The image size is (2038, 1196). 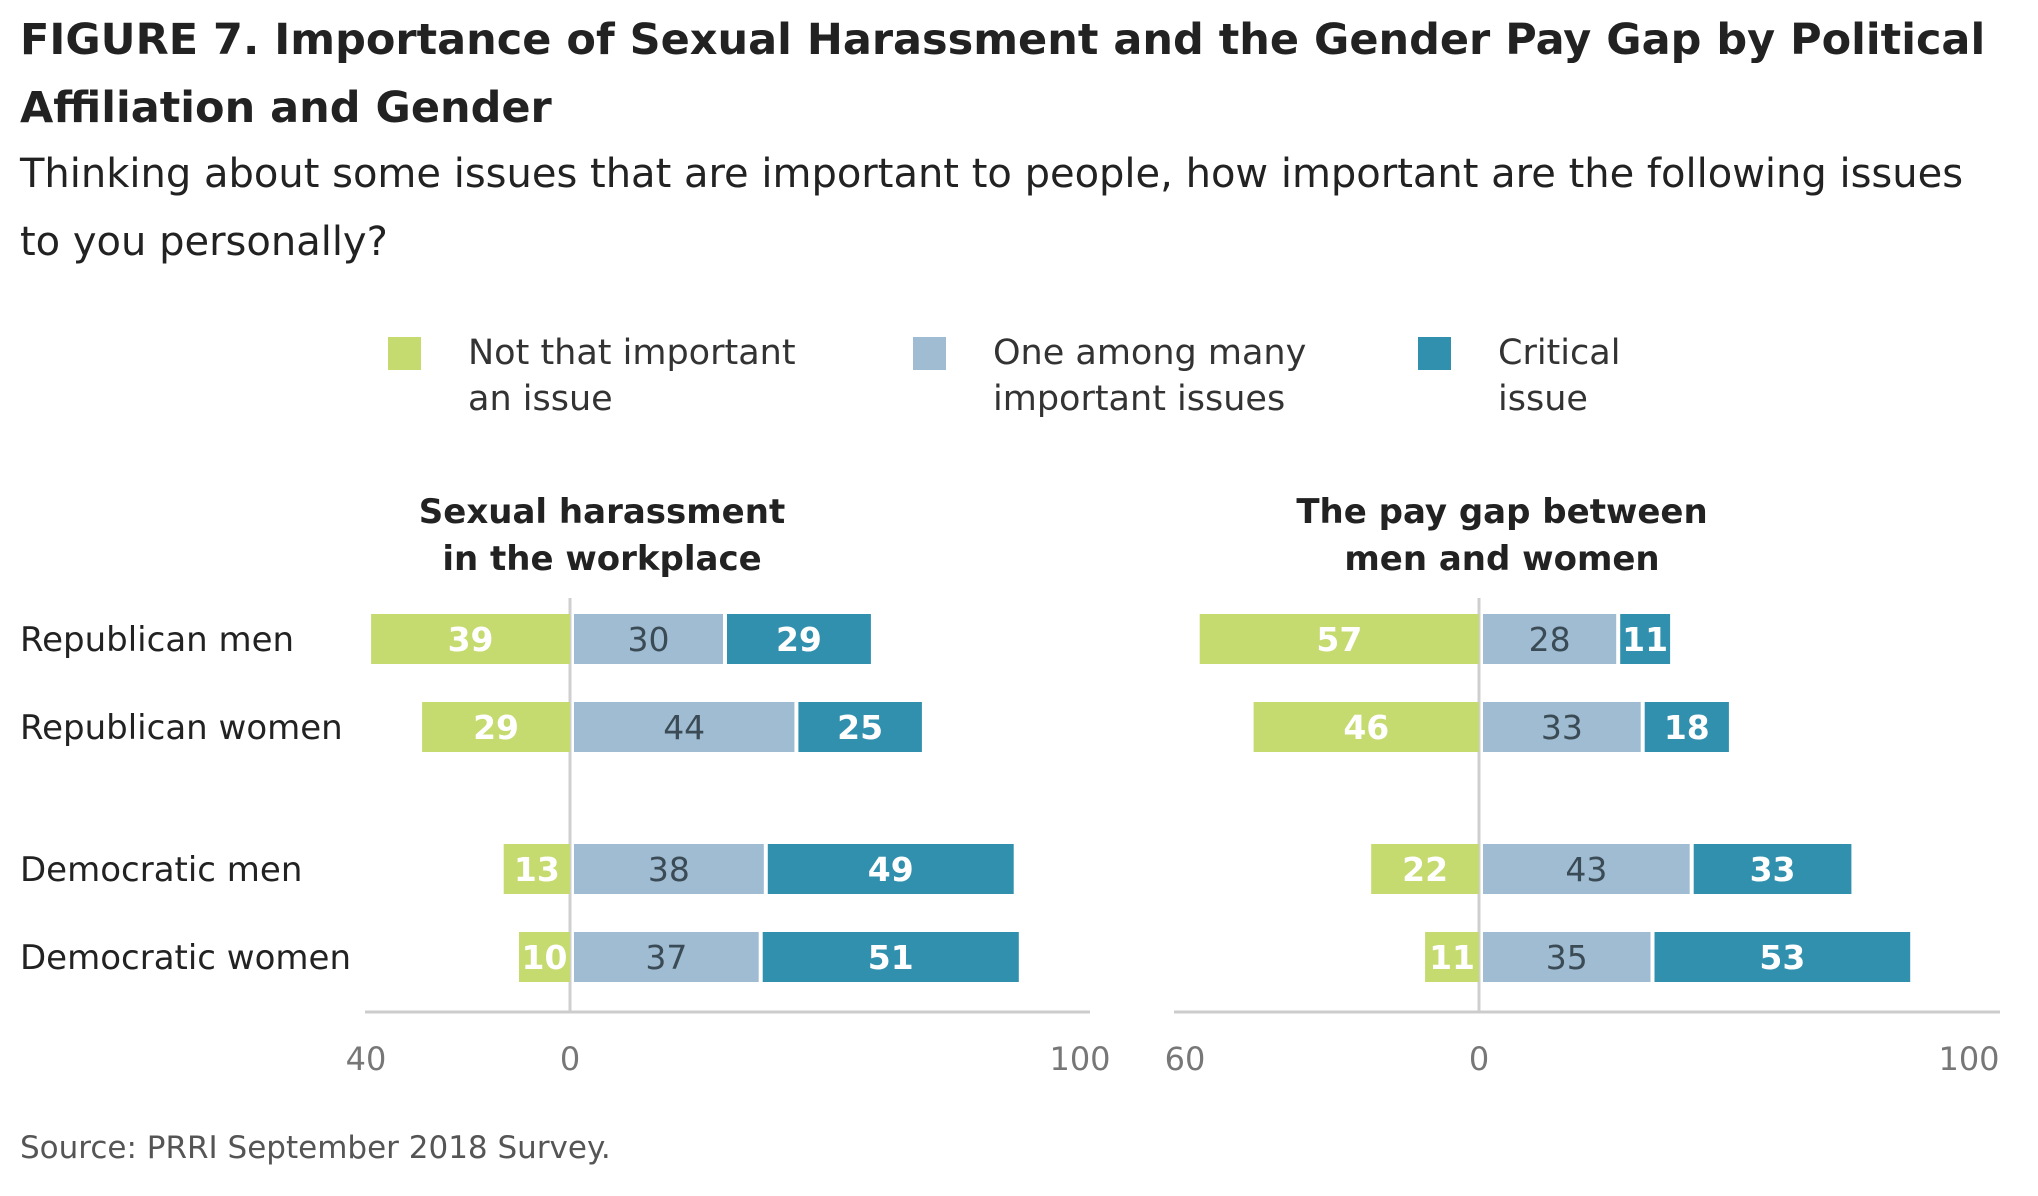 I want to click on bar-pay-gap-democratic-men-not-important, so click(x=1425, y=869).